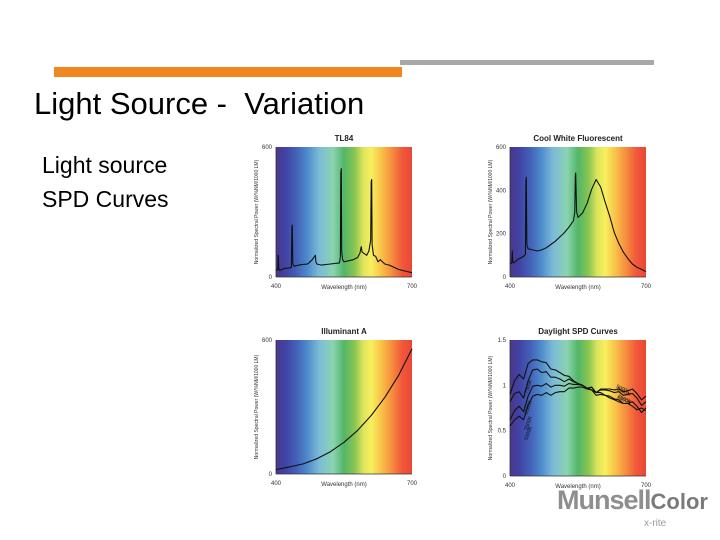 The height and width of the screenshot is (540, 720). I want to click on y-tick-label: 200, so click(501, 235).